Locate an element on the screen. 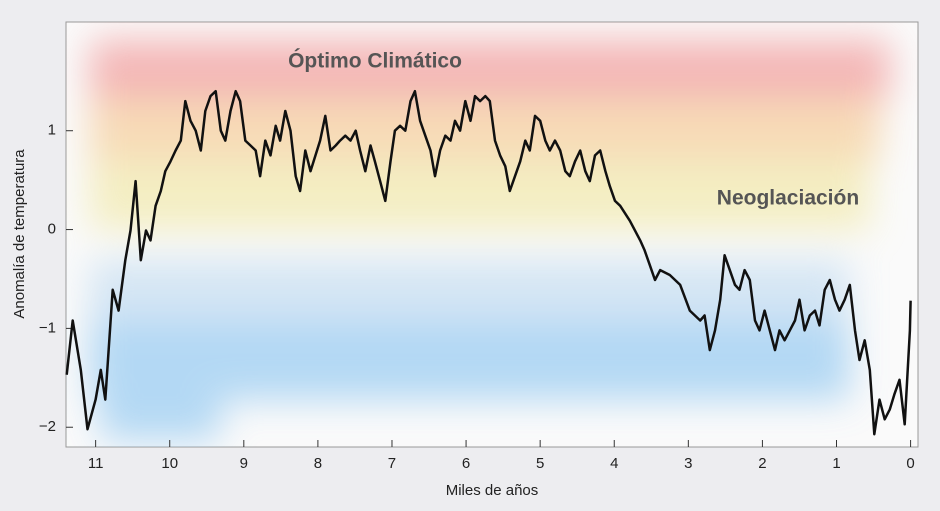 This screenshot has width=940, height=511. y-tick-label: 0 is located at coordinates (52, 229).